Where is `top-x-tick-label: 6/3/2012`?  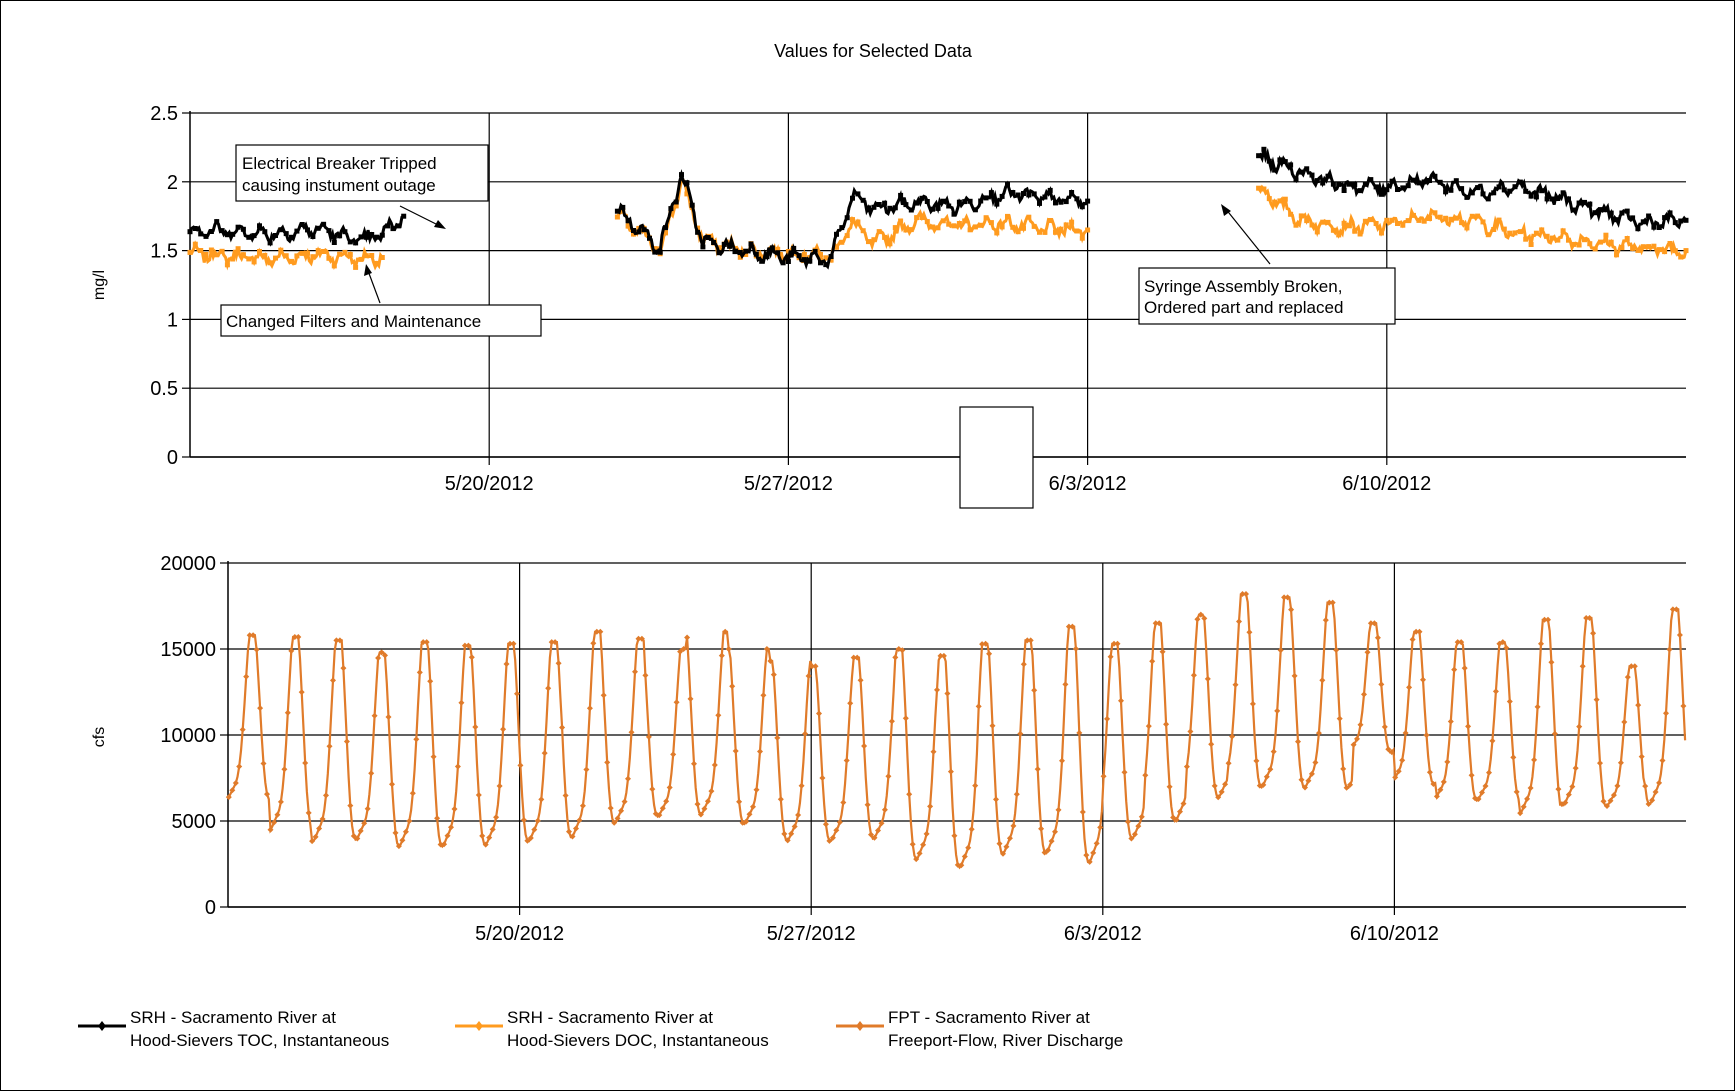 top-x-tick-label: 6/3/2012 is located at coordinates (1088, 484).